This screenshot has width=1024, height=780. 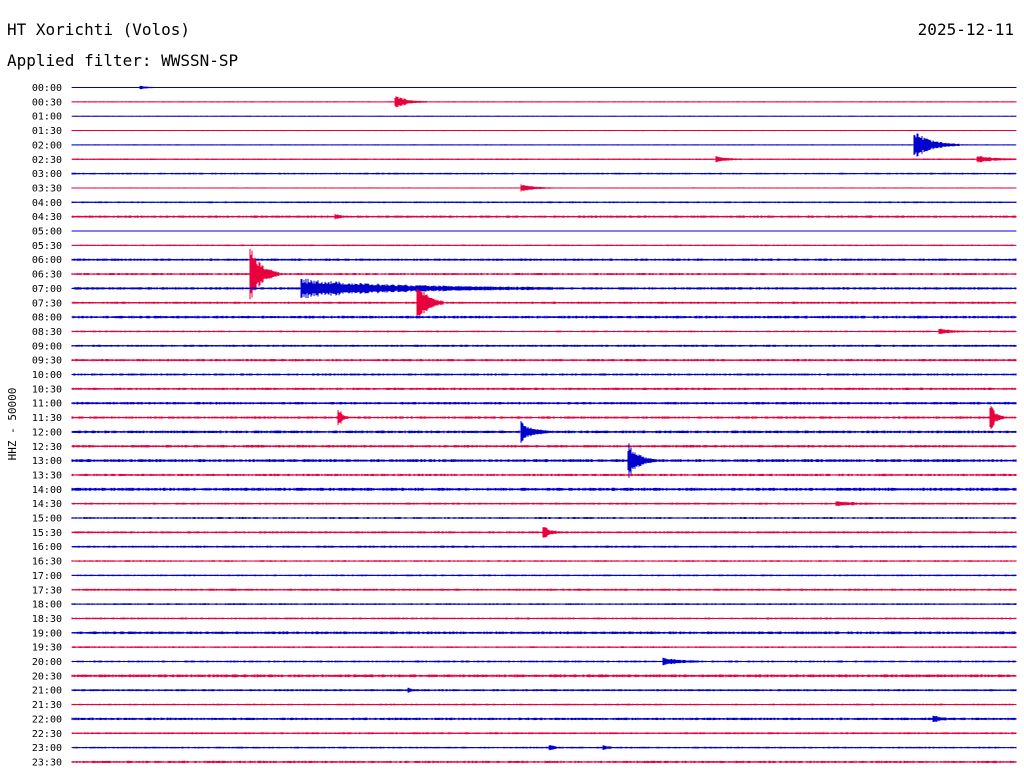 What do you see at coordinates (47, 203) in the screenshot?
I see `row-time-label: 04:00` at bounding box center [47, 203].